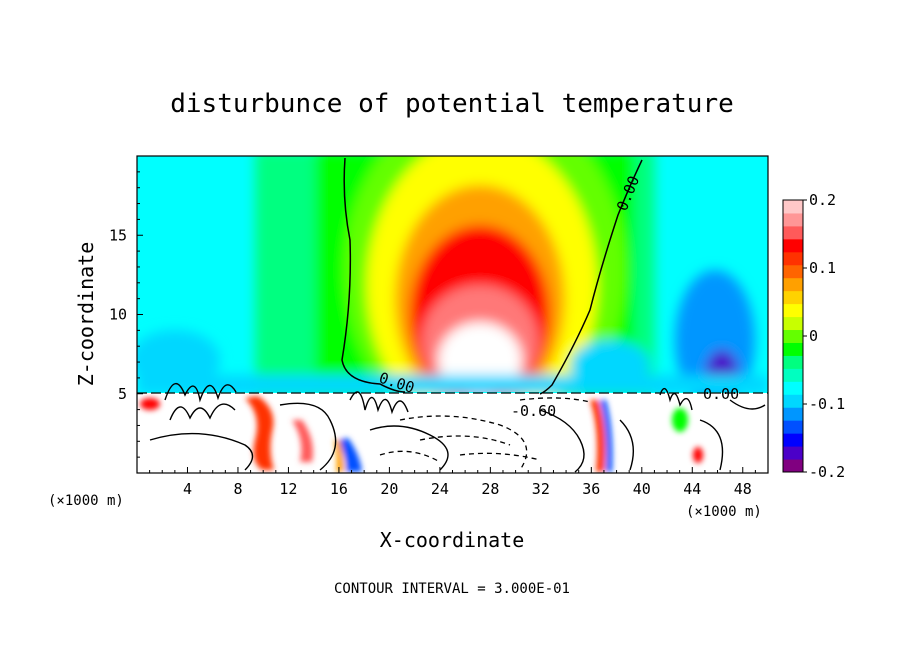 This screenshot has width=904, height=654. I want to click on lower-region, so click(452, 433).